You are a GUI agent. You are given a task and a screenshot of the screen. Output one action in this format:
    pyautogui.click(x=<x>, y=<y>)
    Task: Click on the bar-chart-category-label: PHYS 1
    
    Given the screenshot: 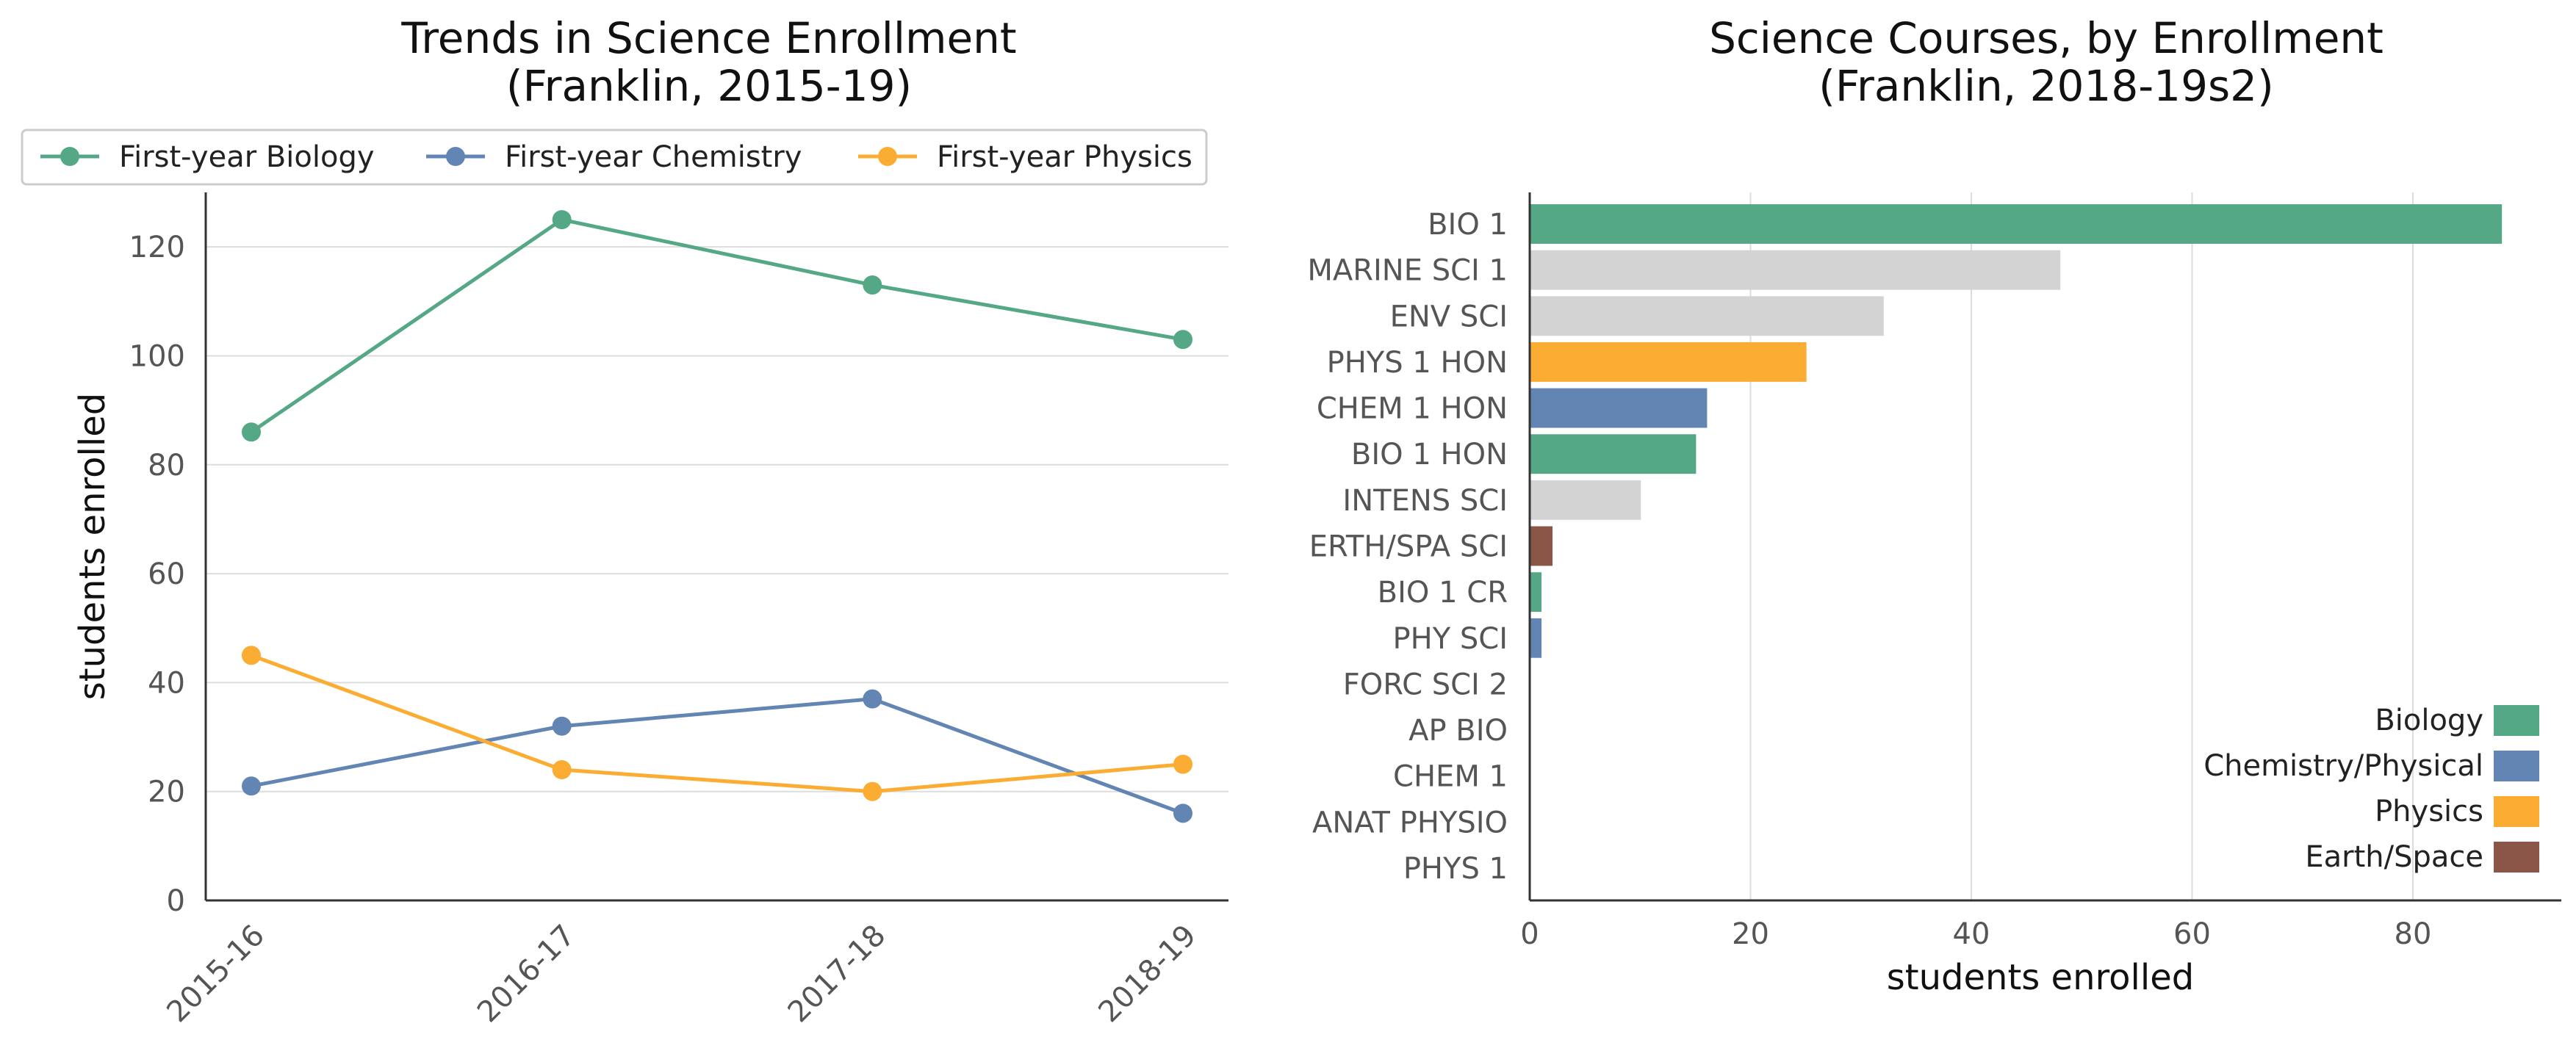 What is the action you would take?
    pyautogui.click(x=1455, y=869)
    